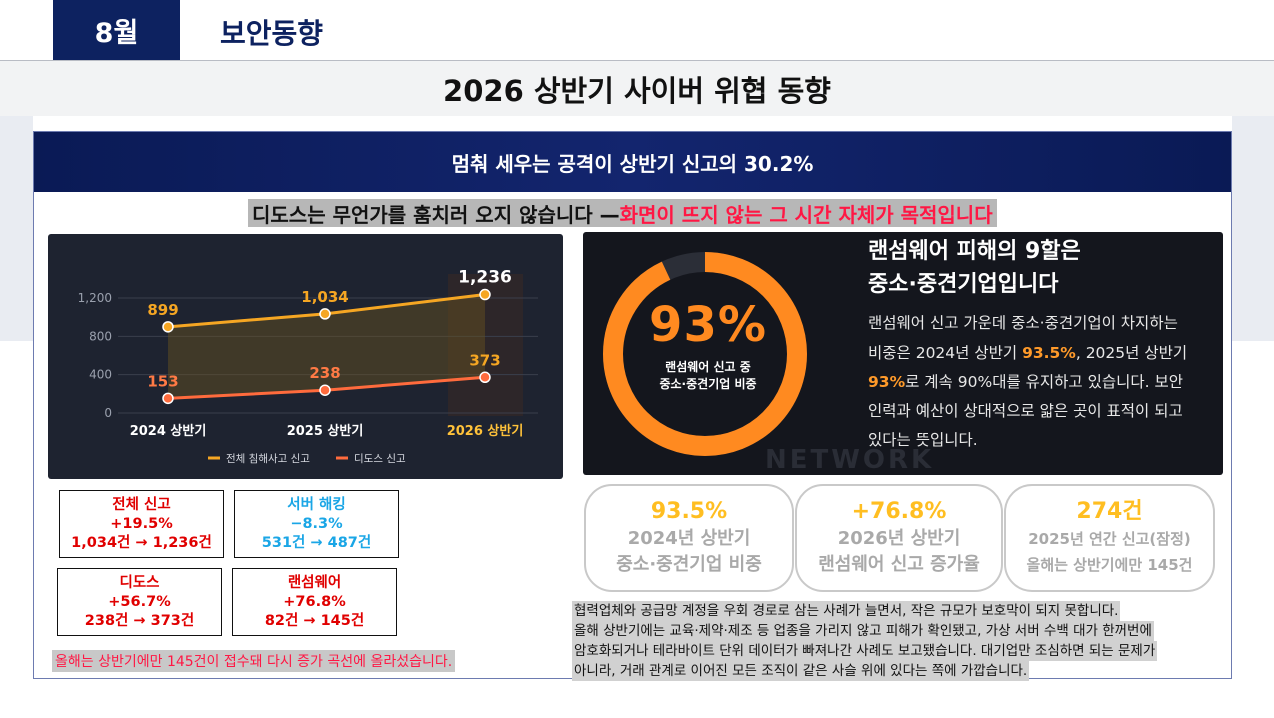 The image size is (1274, 718). I want to click on text-segment: 비중은 2024년 상반기, so click(945, 353).